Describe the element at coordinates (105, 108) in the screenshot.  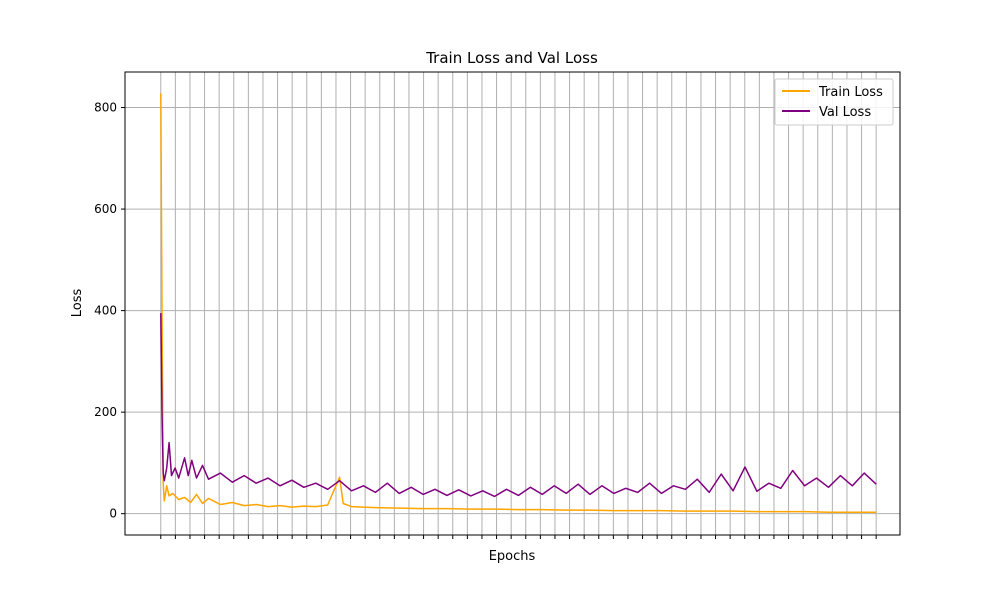
I see `y-tick-label: 800` at that location.